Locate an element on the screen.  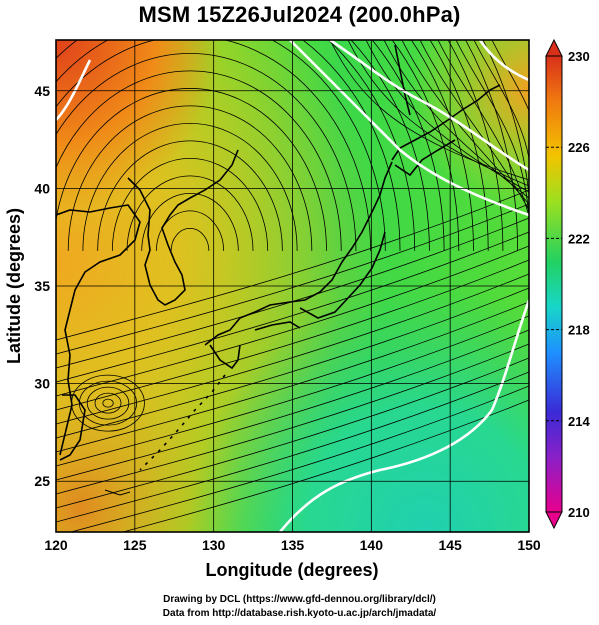
latitude-ticks: 25 30 35 40 45 is located at coordinates (42, 286).